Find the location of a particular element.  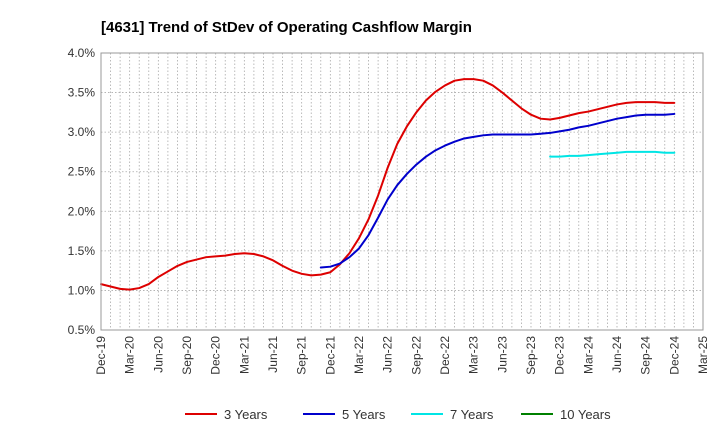

x-tick-label: Sep-20 is located at coordinates (187, 355).